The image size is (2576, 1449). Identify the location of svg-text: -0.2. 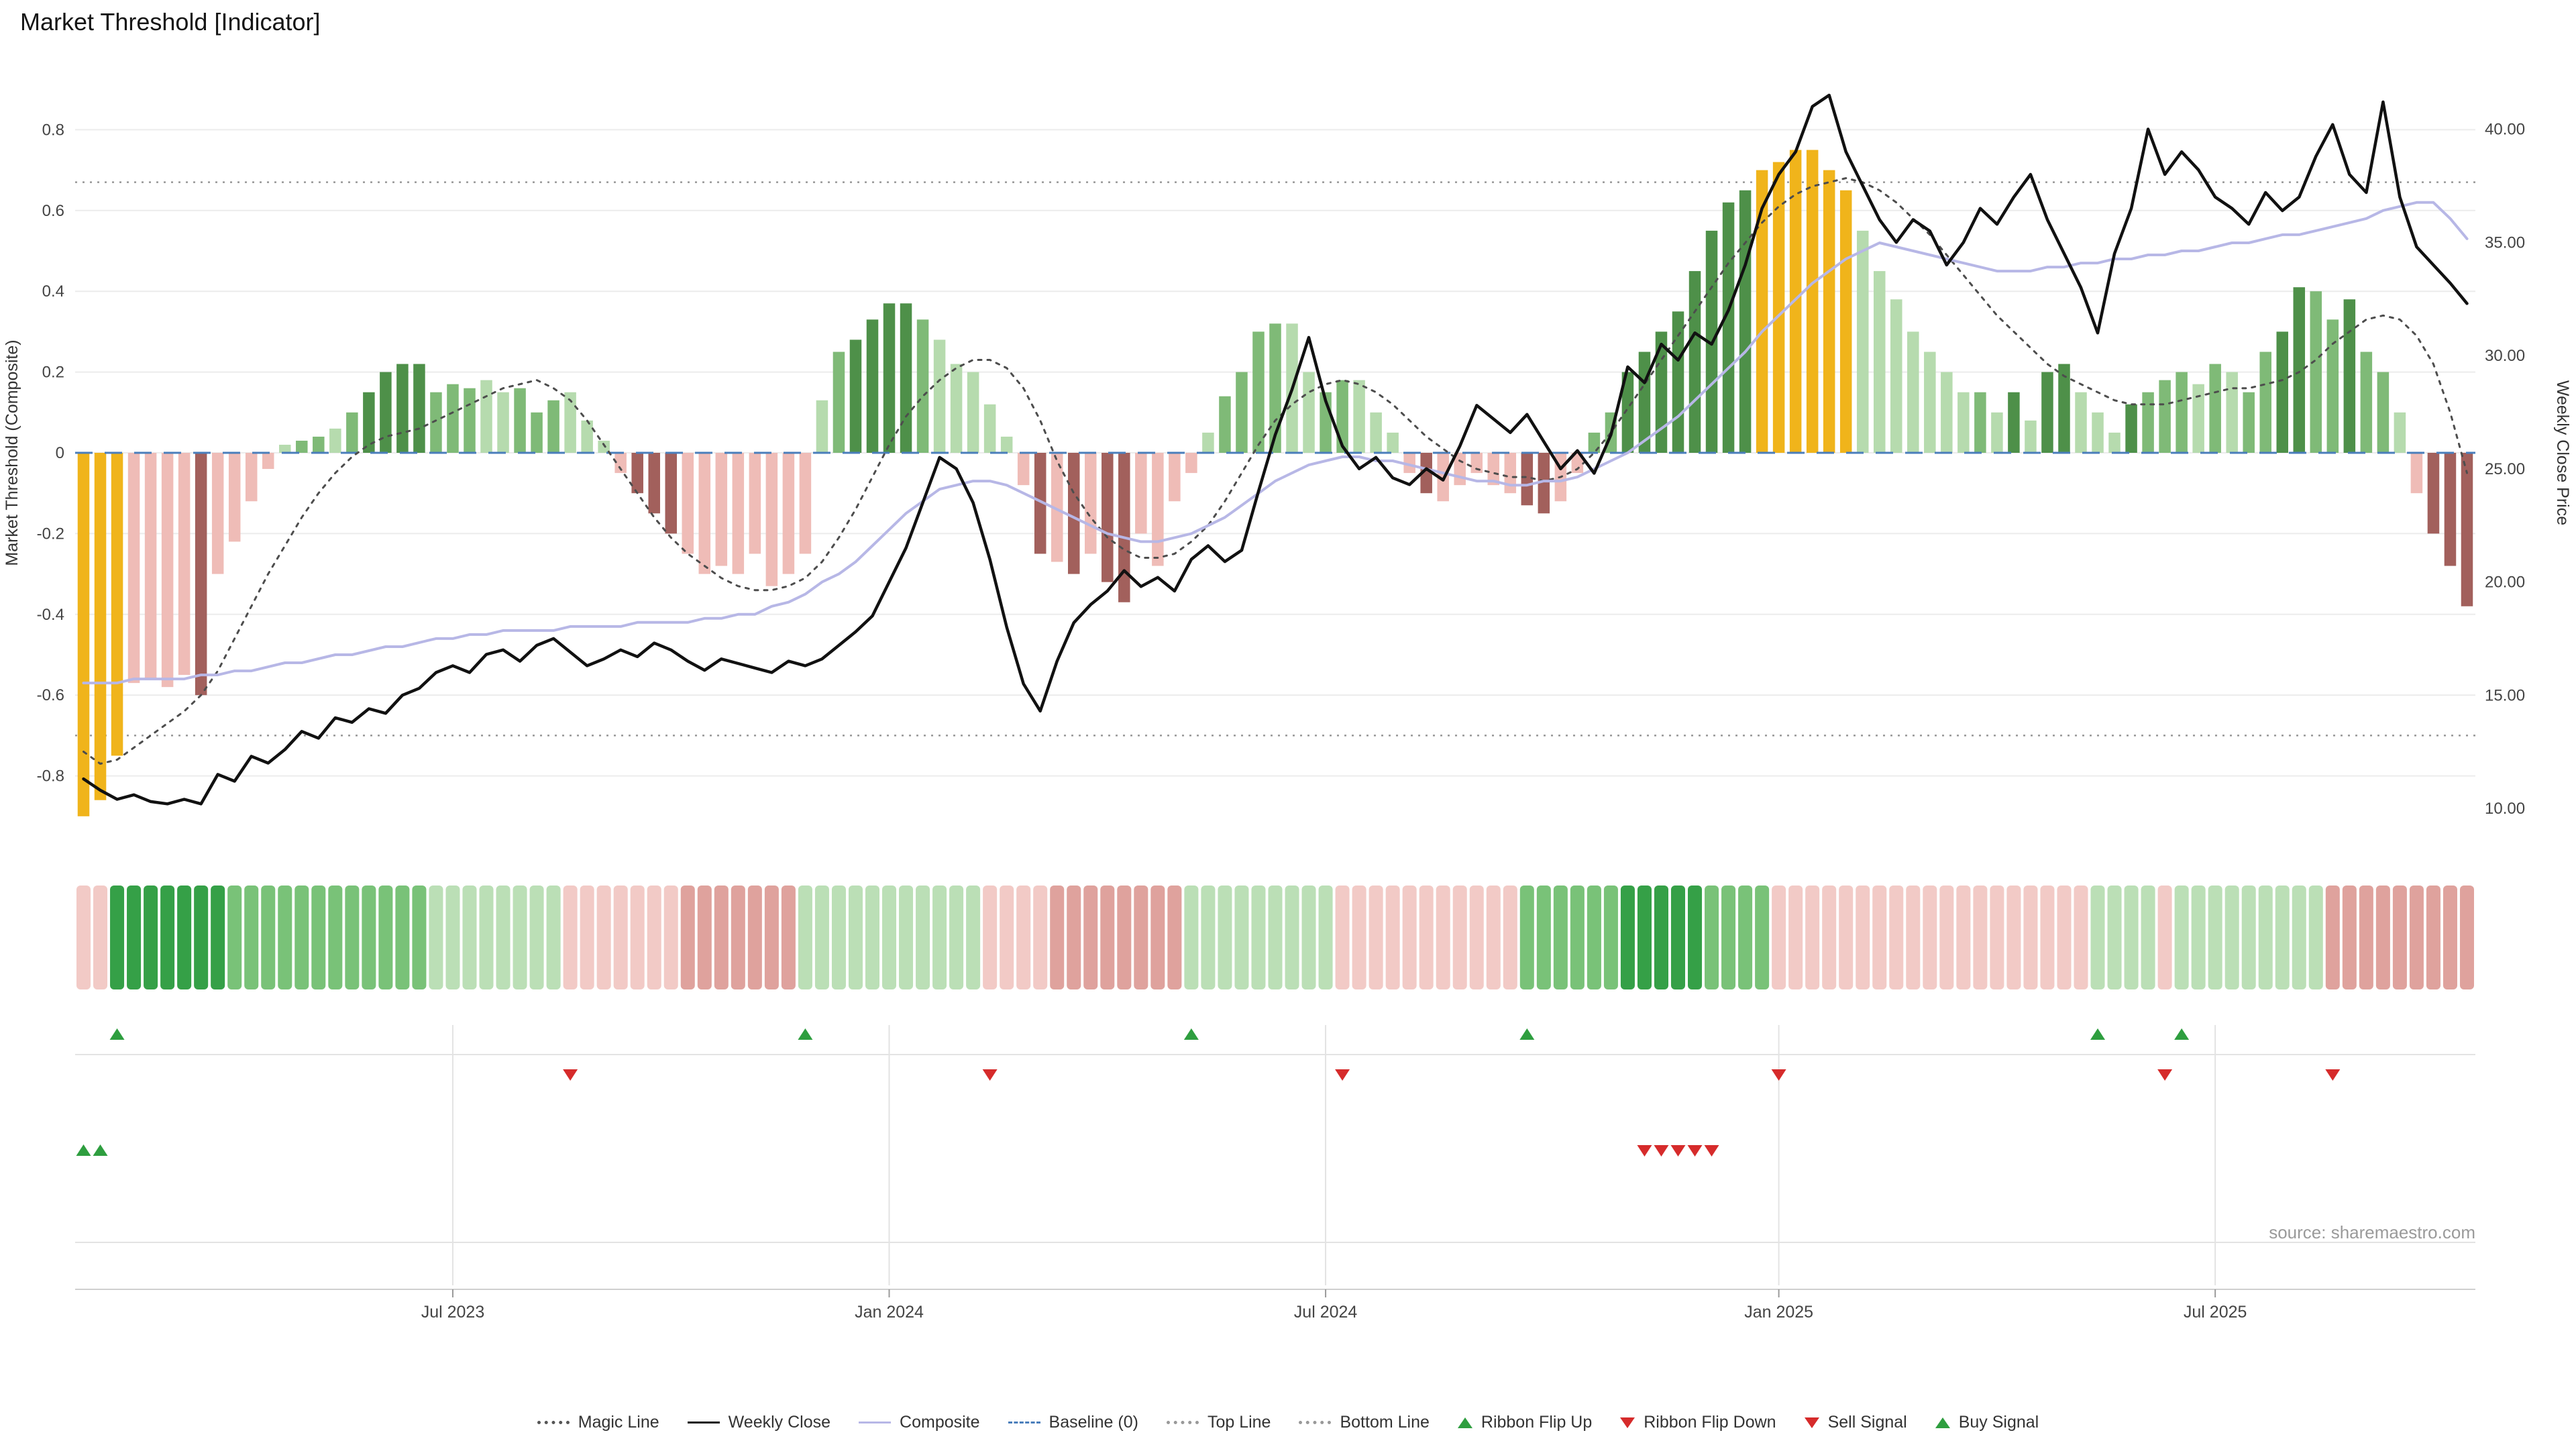
(50, 534).